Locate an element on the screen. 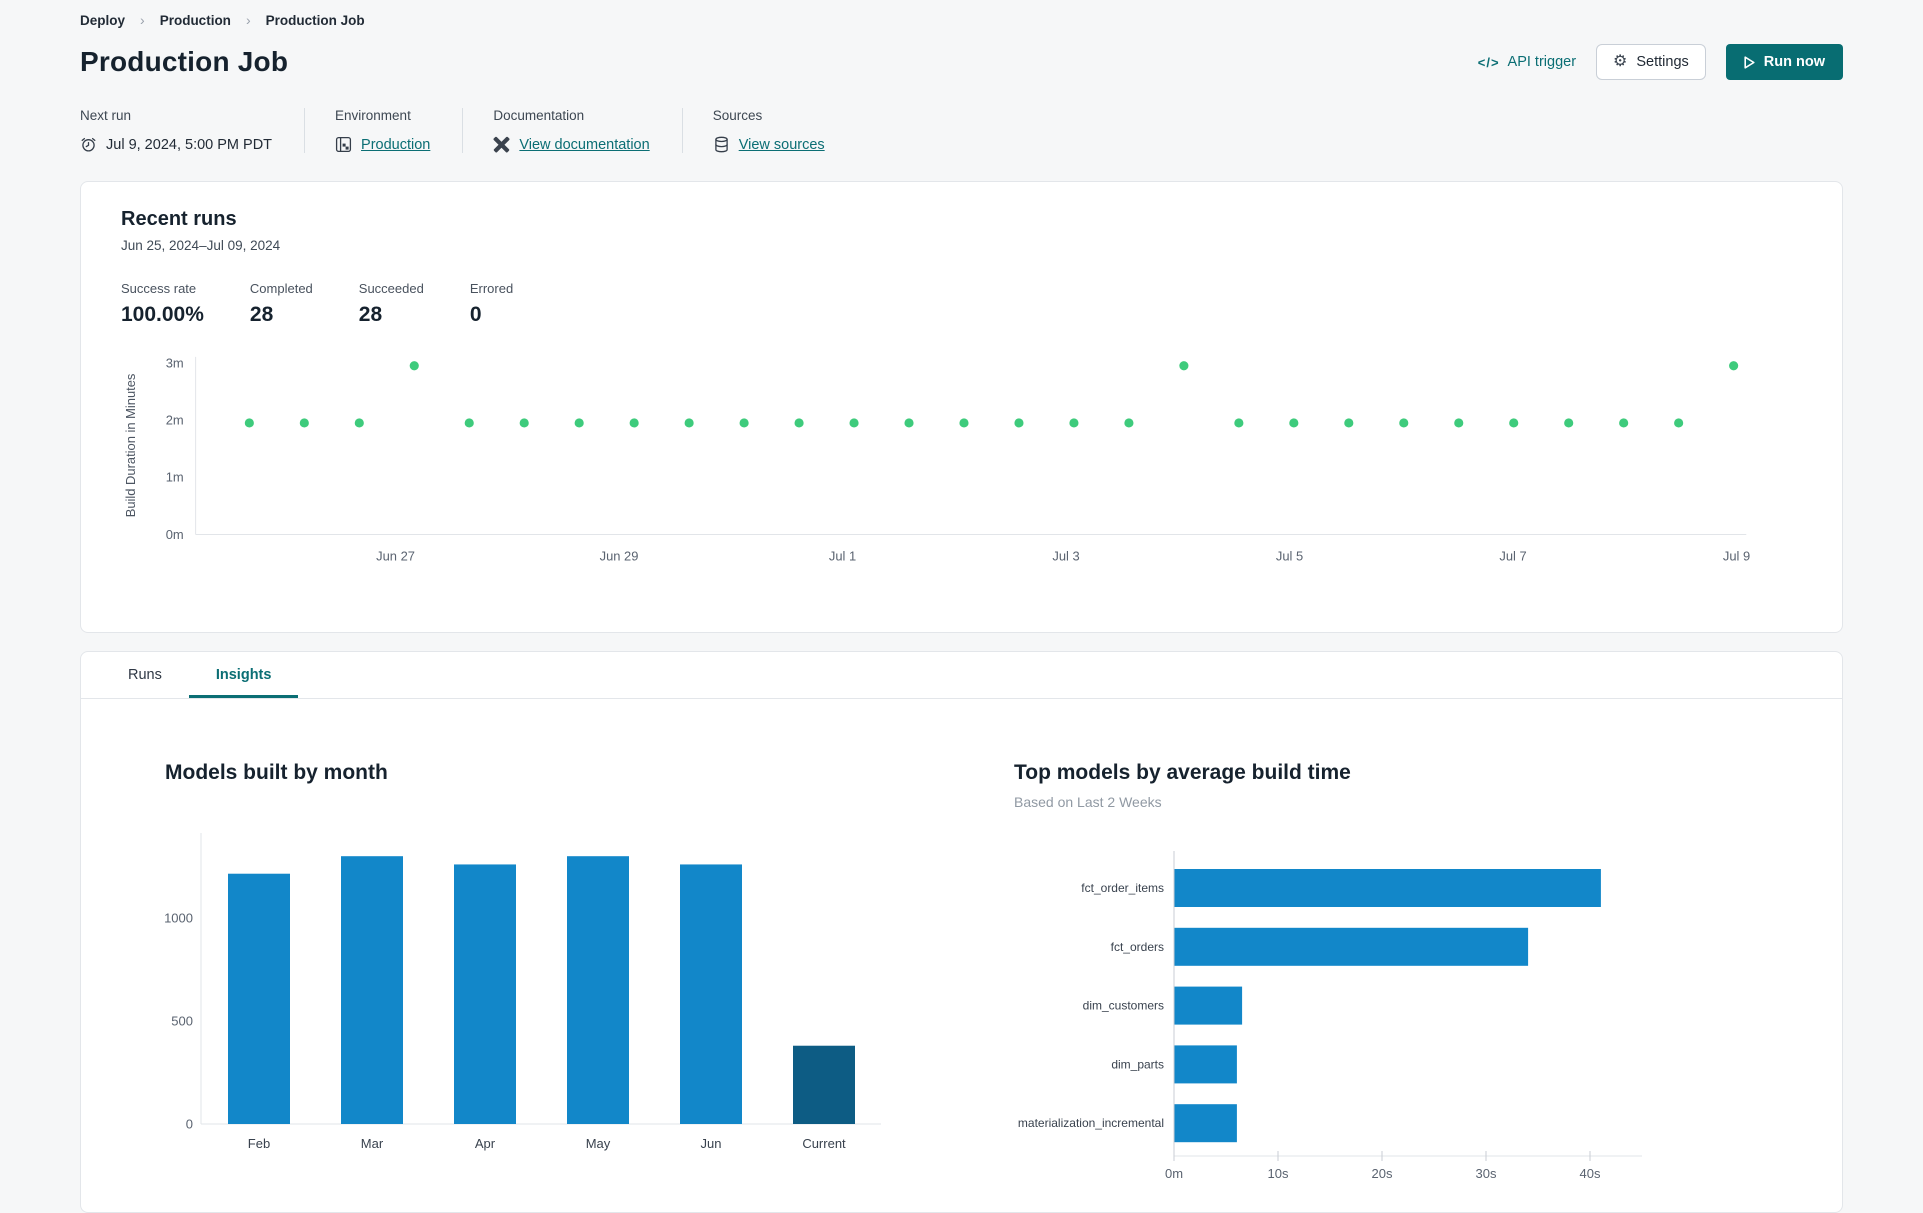 The image size is (1923, 1213). api-trigger-link: </> API trigger is located at coordinates (1527, 62).